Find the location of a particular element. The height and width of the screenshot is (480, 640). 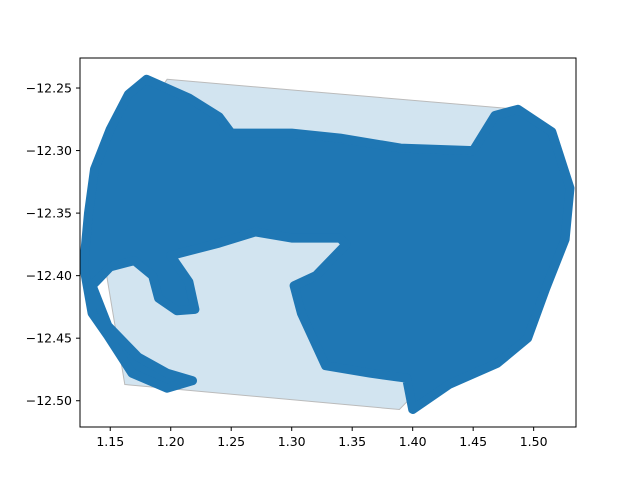

y-axis: −12.25 −12.30 −12.35 −12.40 −12.45 −12.50 is located at coordinates (53, 244).